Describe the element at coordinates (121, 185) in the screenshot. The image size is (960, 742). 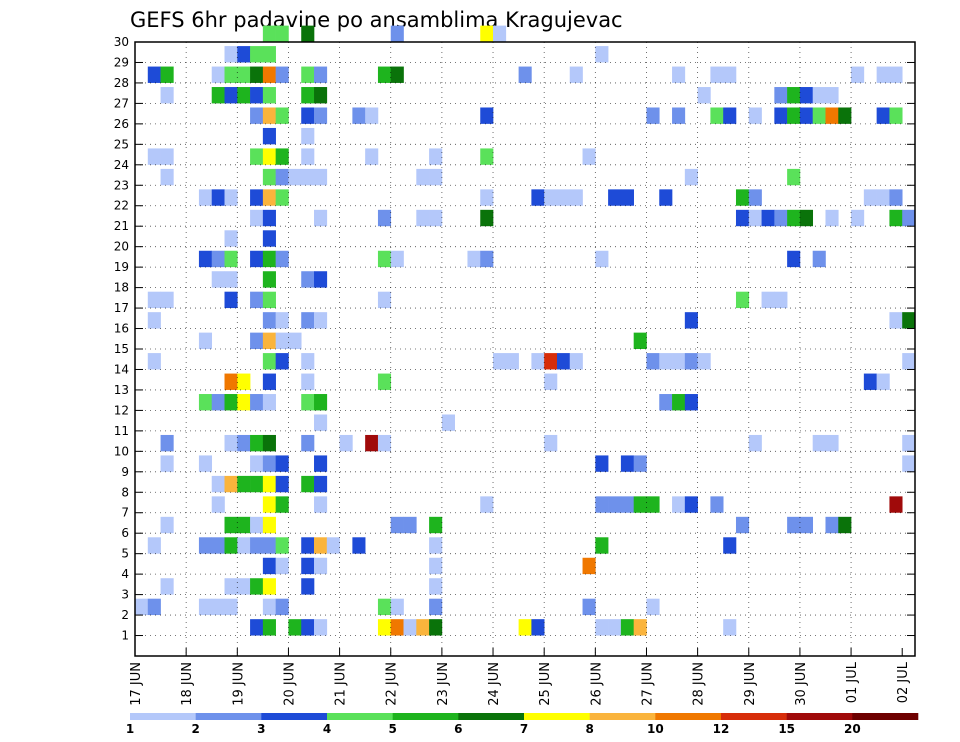
I see `y-tick-label: 23` at that location.